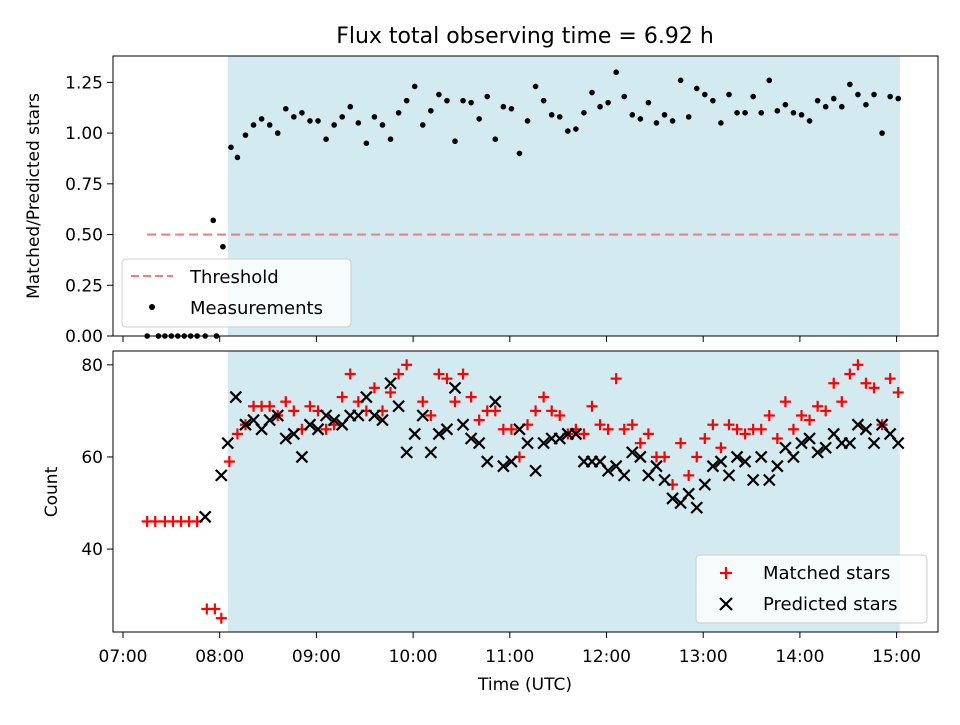 This screenshot has width=960, height=725. What do you see at coordinates (896, 657) in the screenshot?
I see `x-tick-label: 15:00` at bounding box center [896, 657].